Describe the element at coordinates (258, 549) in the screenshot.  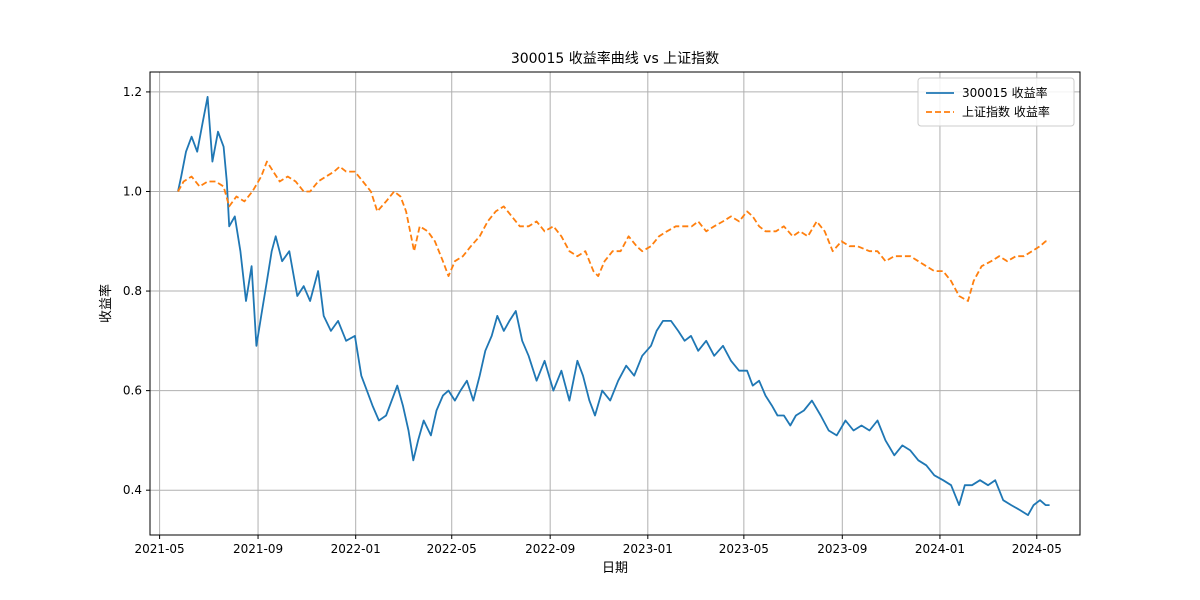
I see `x-tick-label: 2021-09` at that location.